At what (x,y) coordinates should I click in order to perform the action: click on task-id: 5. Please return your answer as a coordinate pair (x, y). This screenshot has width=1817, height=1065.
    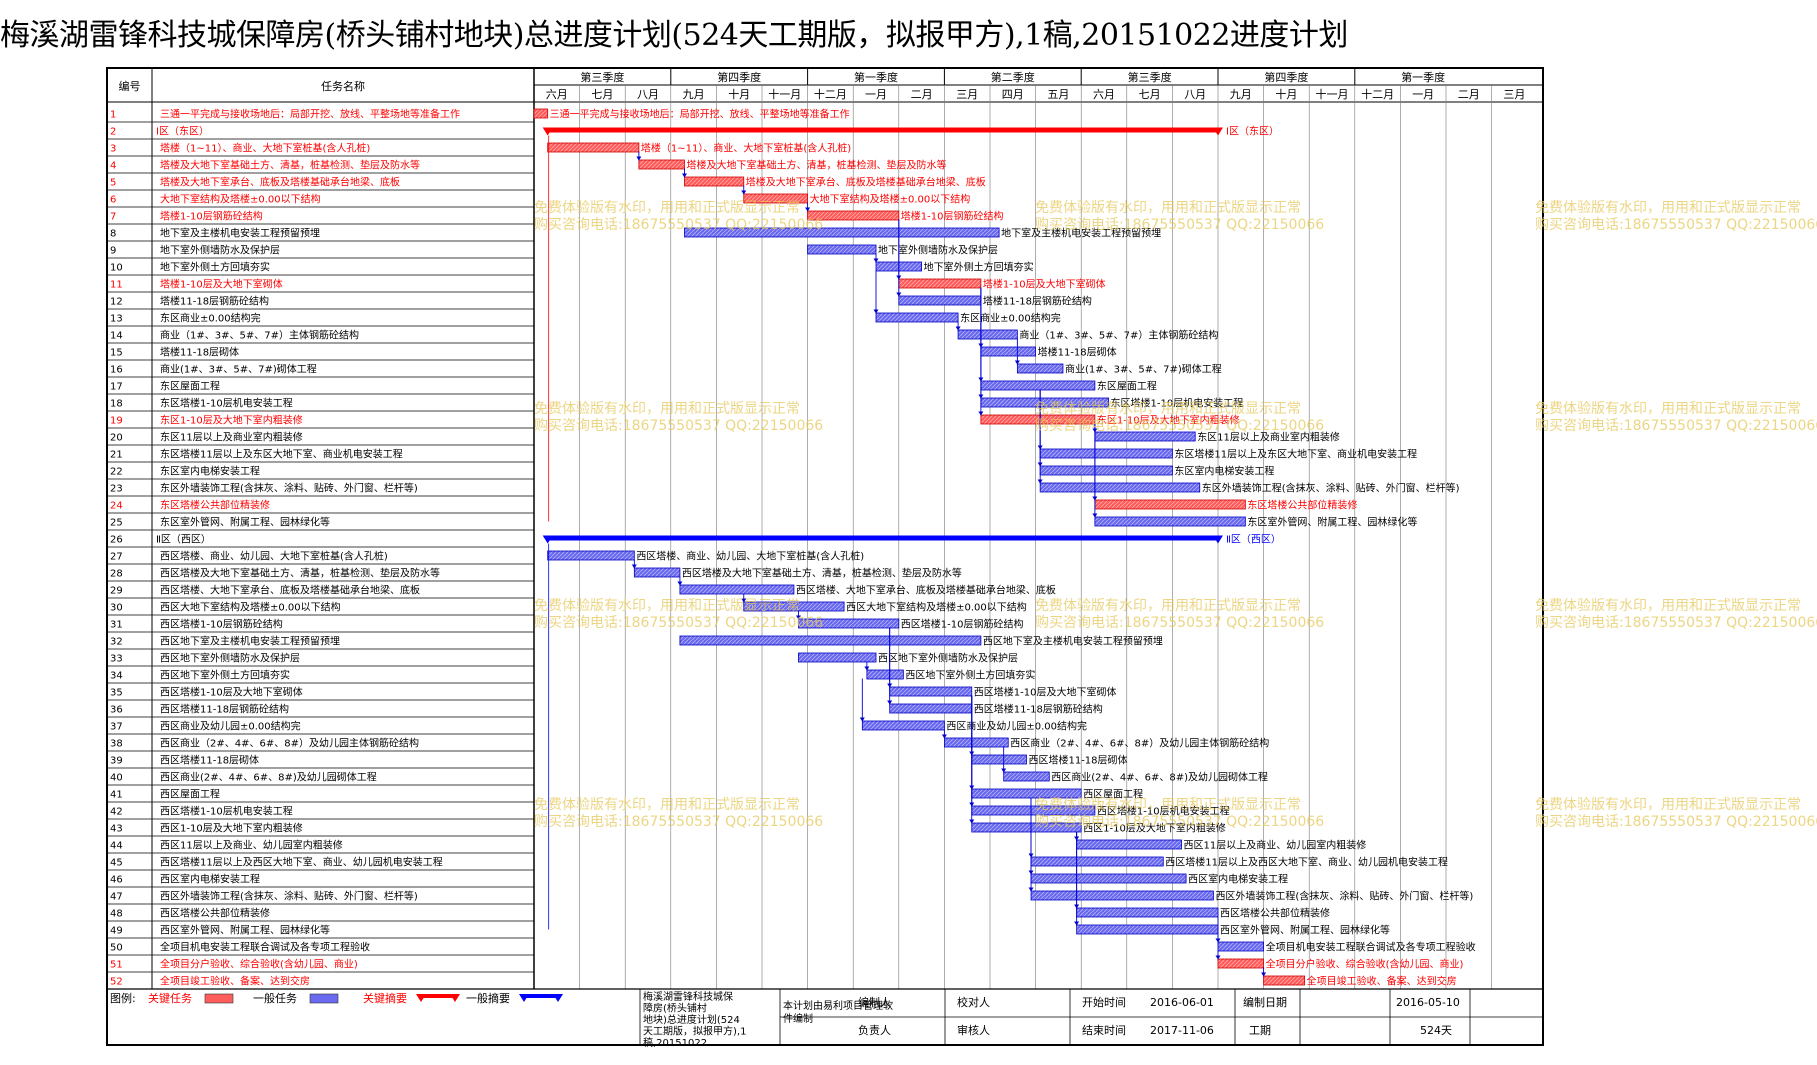
    Looking at the image, I should click on (113, 183).